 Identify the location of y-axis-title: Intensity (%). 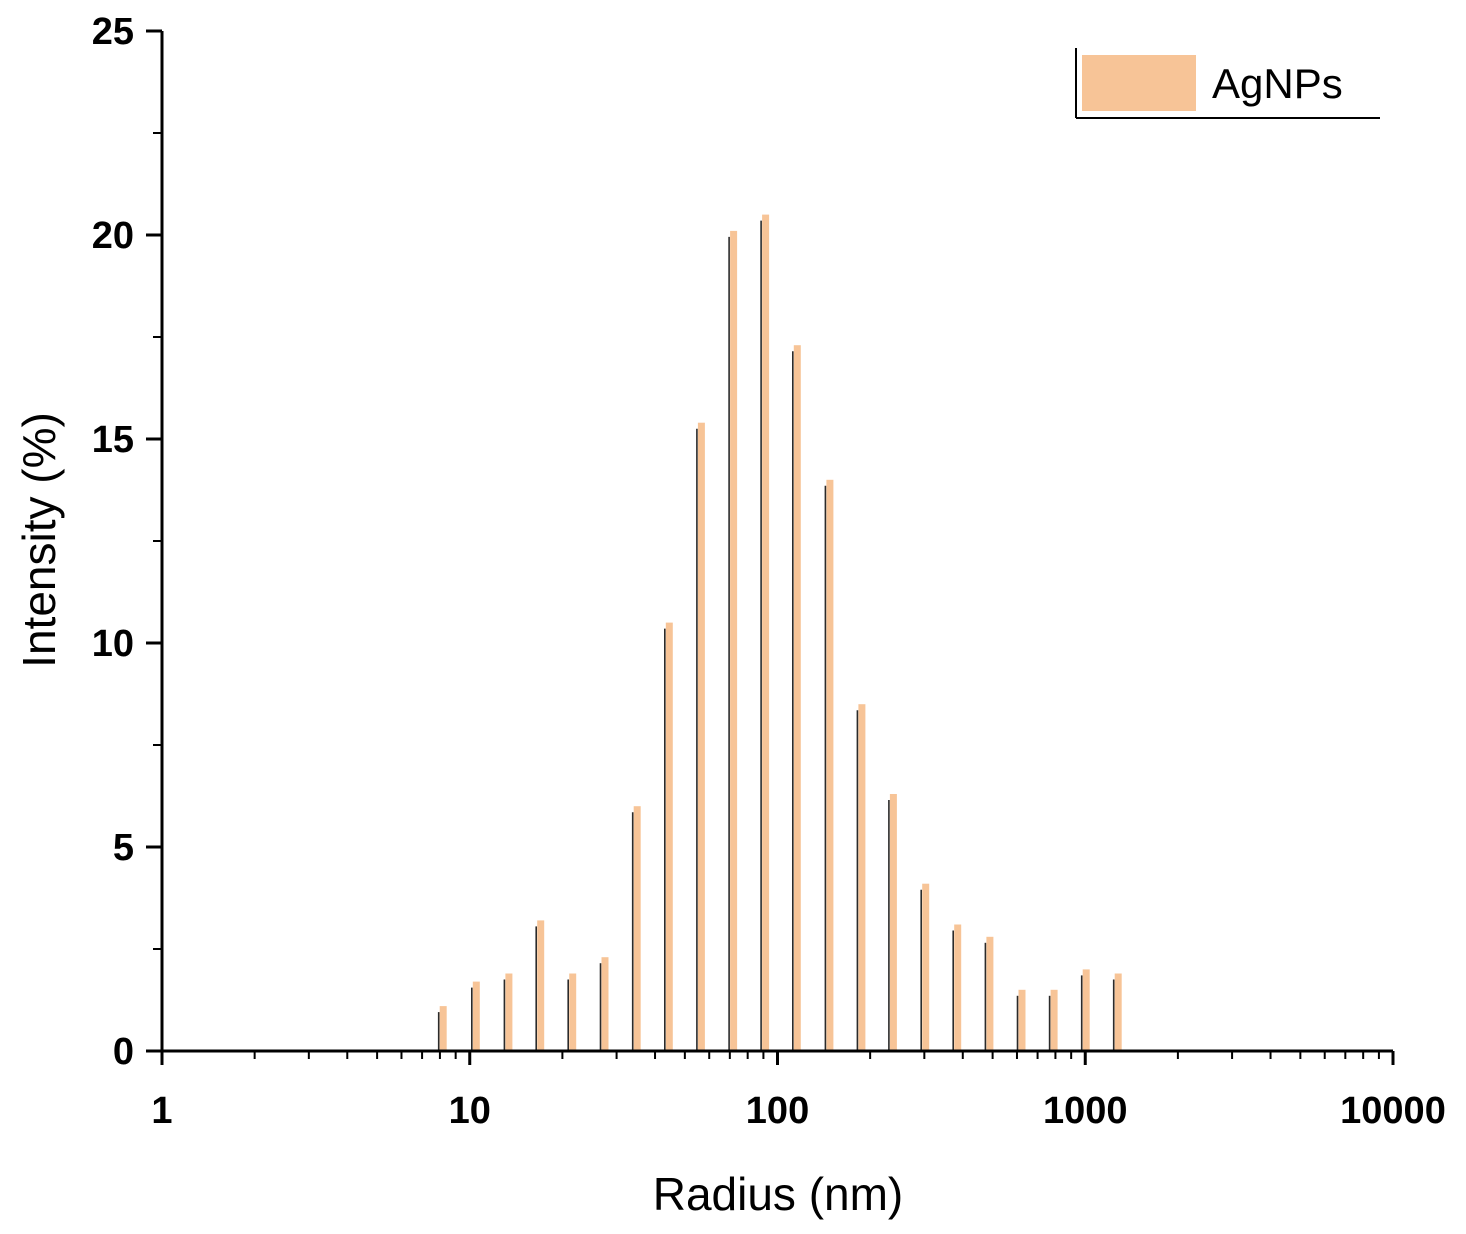
(39, 540).